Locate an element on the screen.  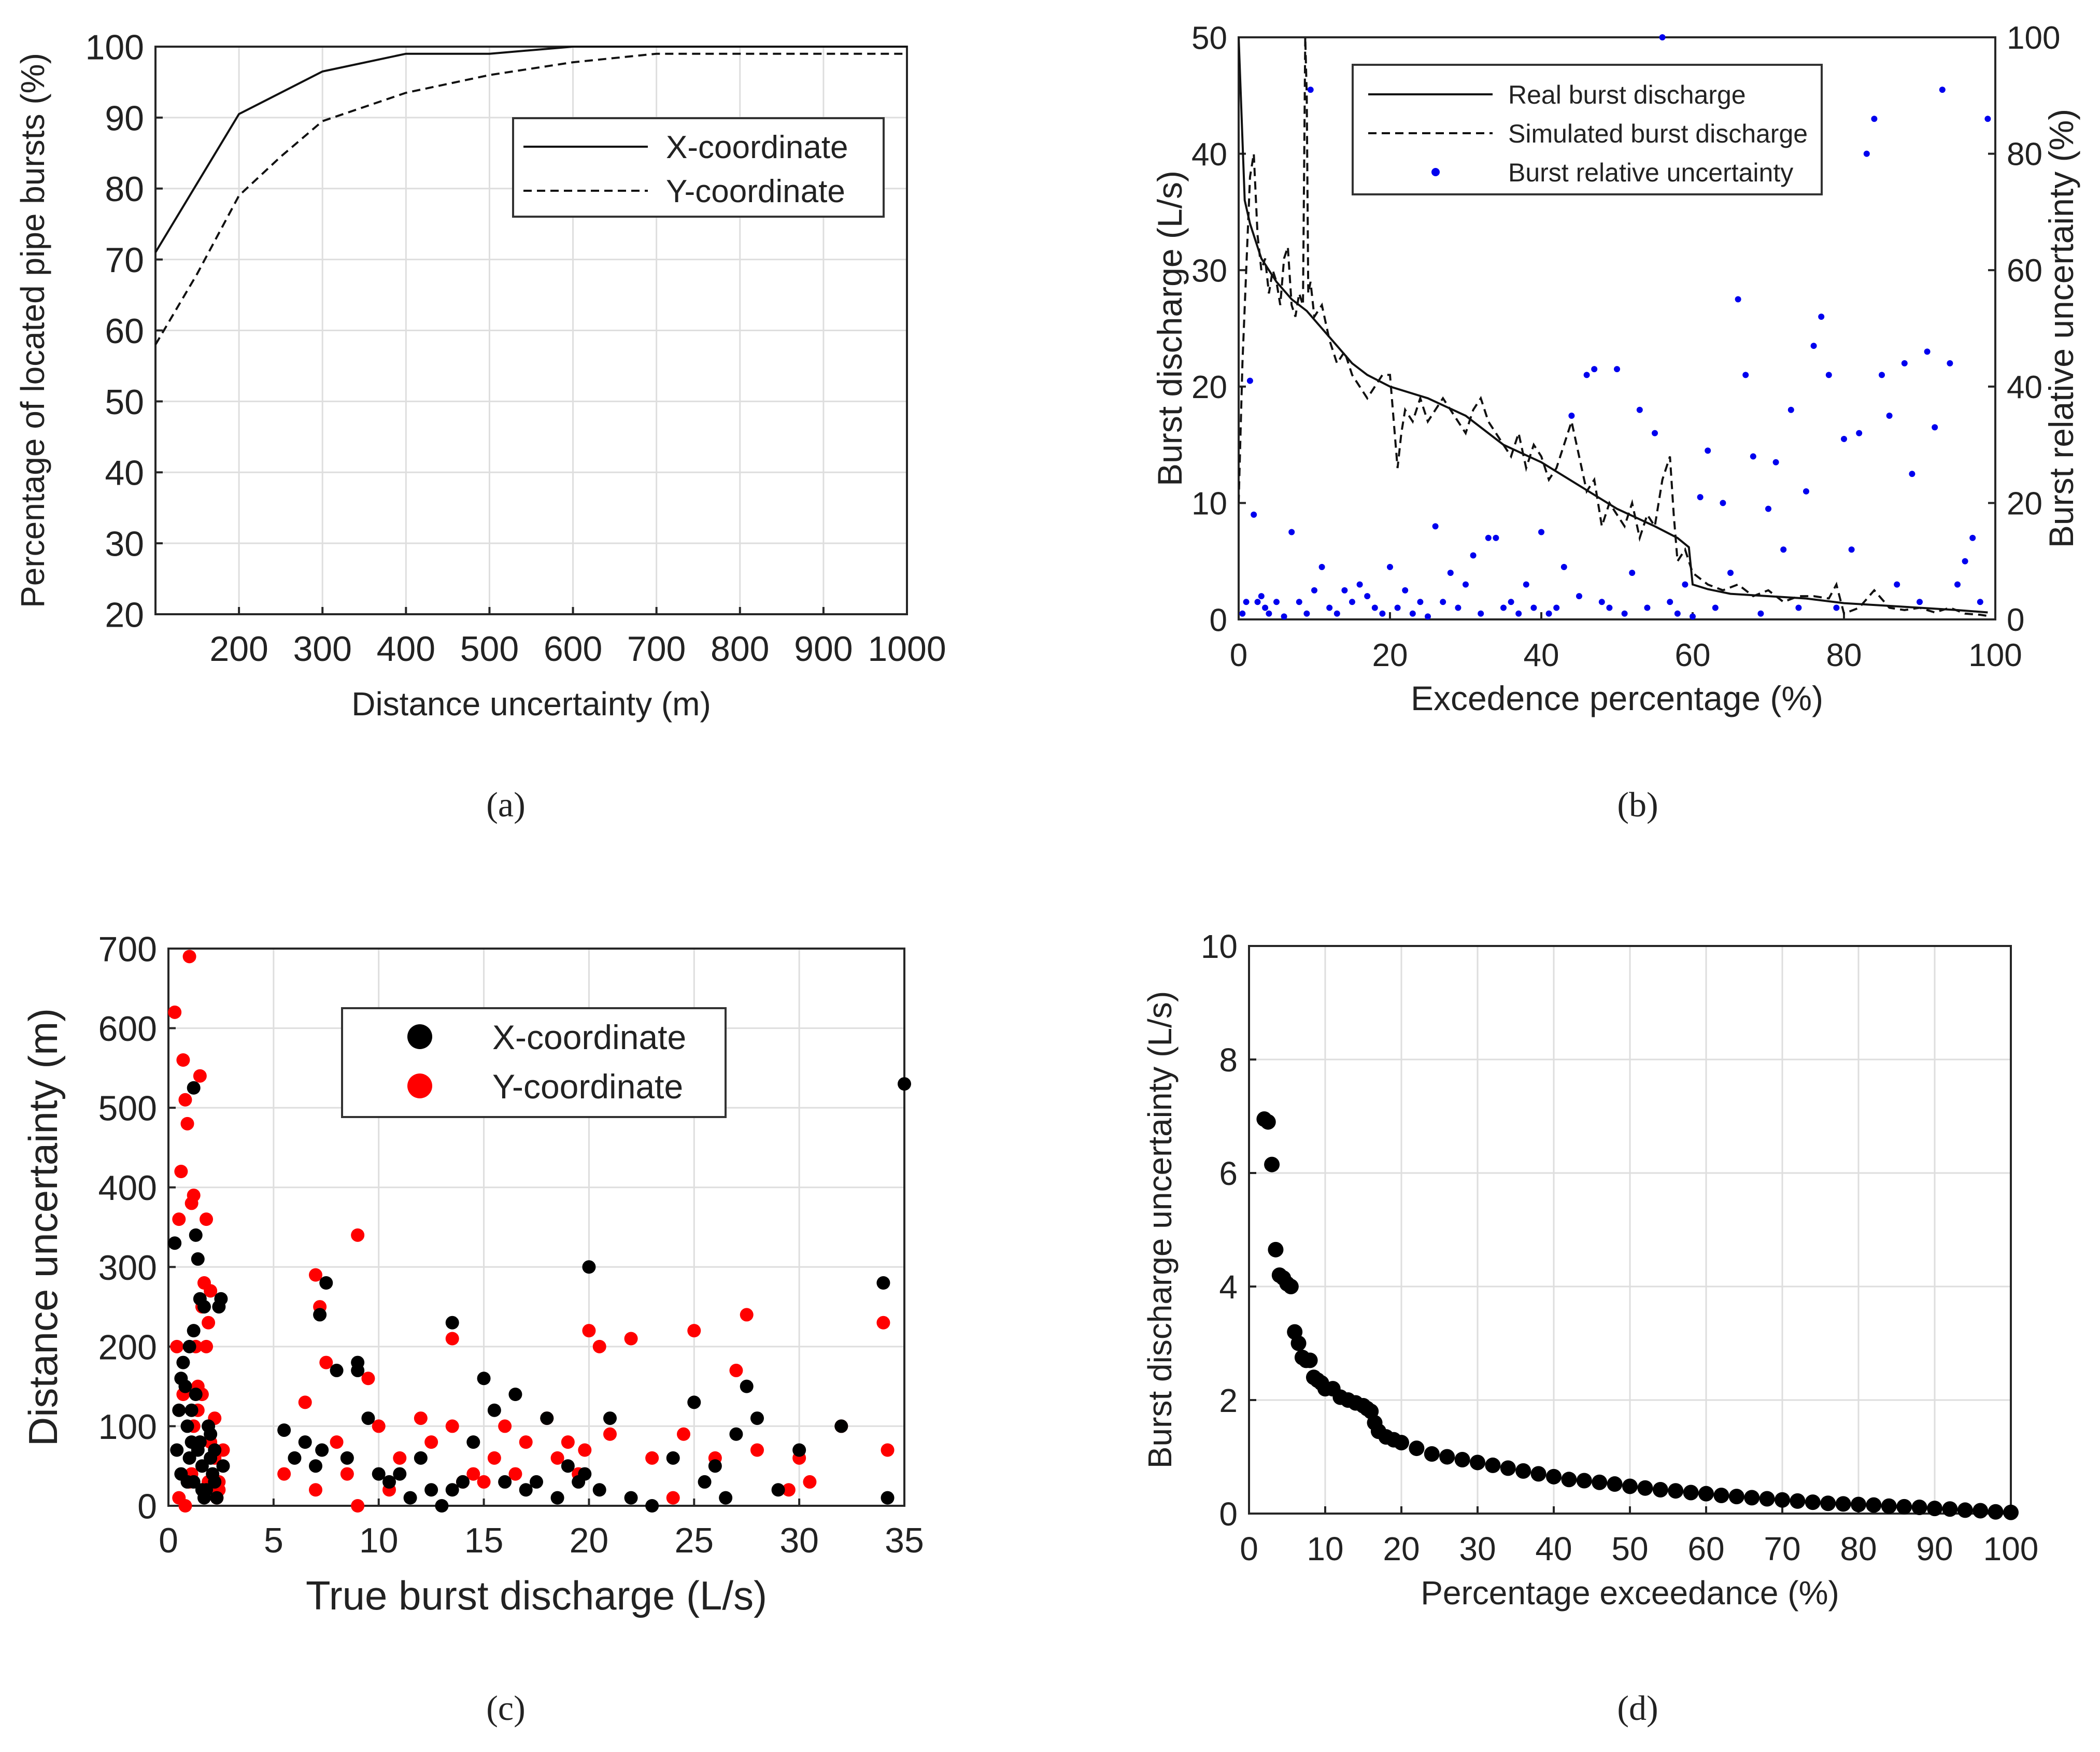
legend-marker is located at coordinates (1435, 172).